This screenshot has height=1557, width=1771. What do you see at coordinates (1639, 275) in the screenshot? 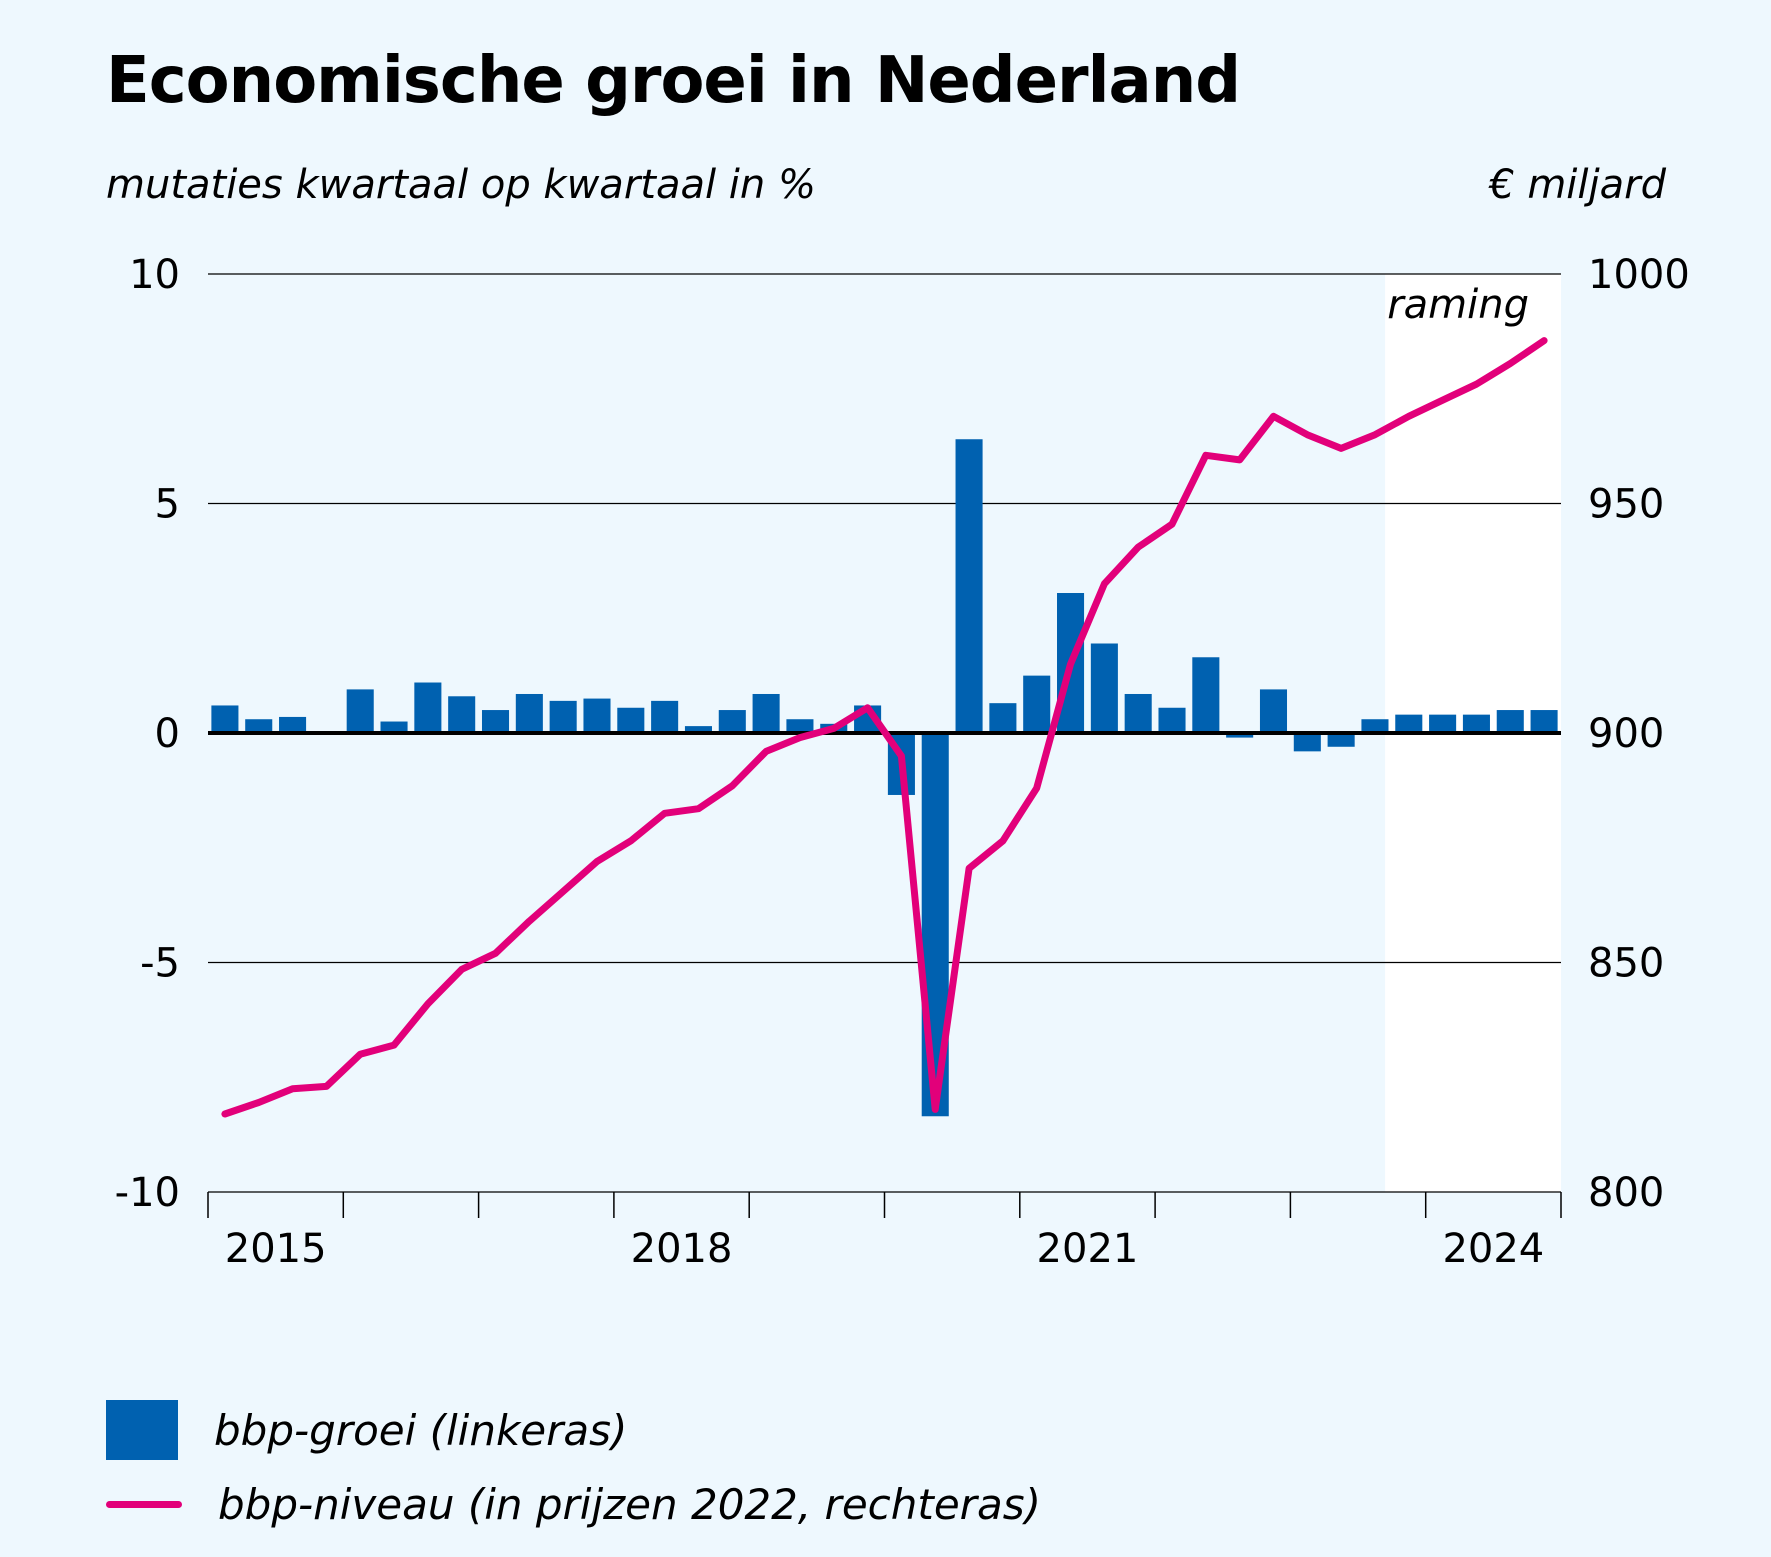
I see `right-tick-label: 1000` at bounding box center [1639, 275].